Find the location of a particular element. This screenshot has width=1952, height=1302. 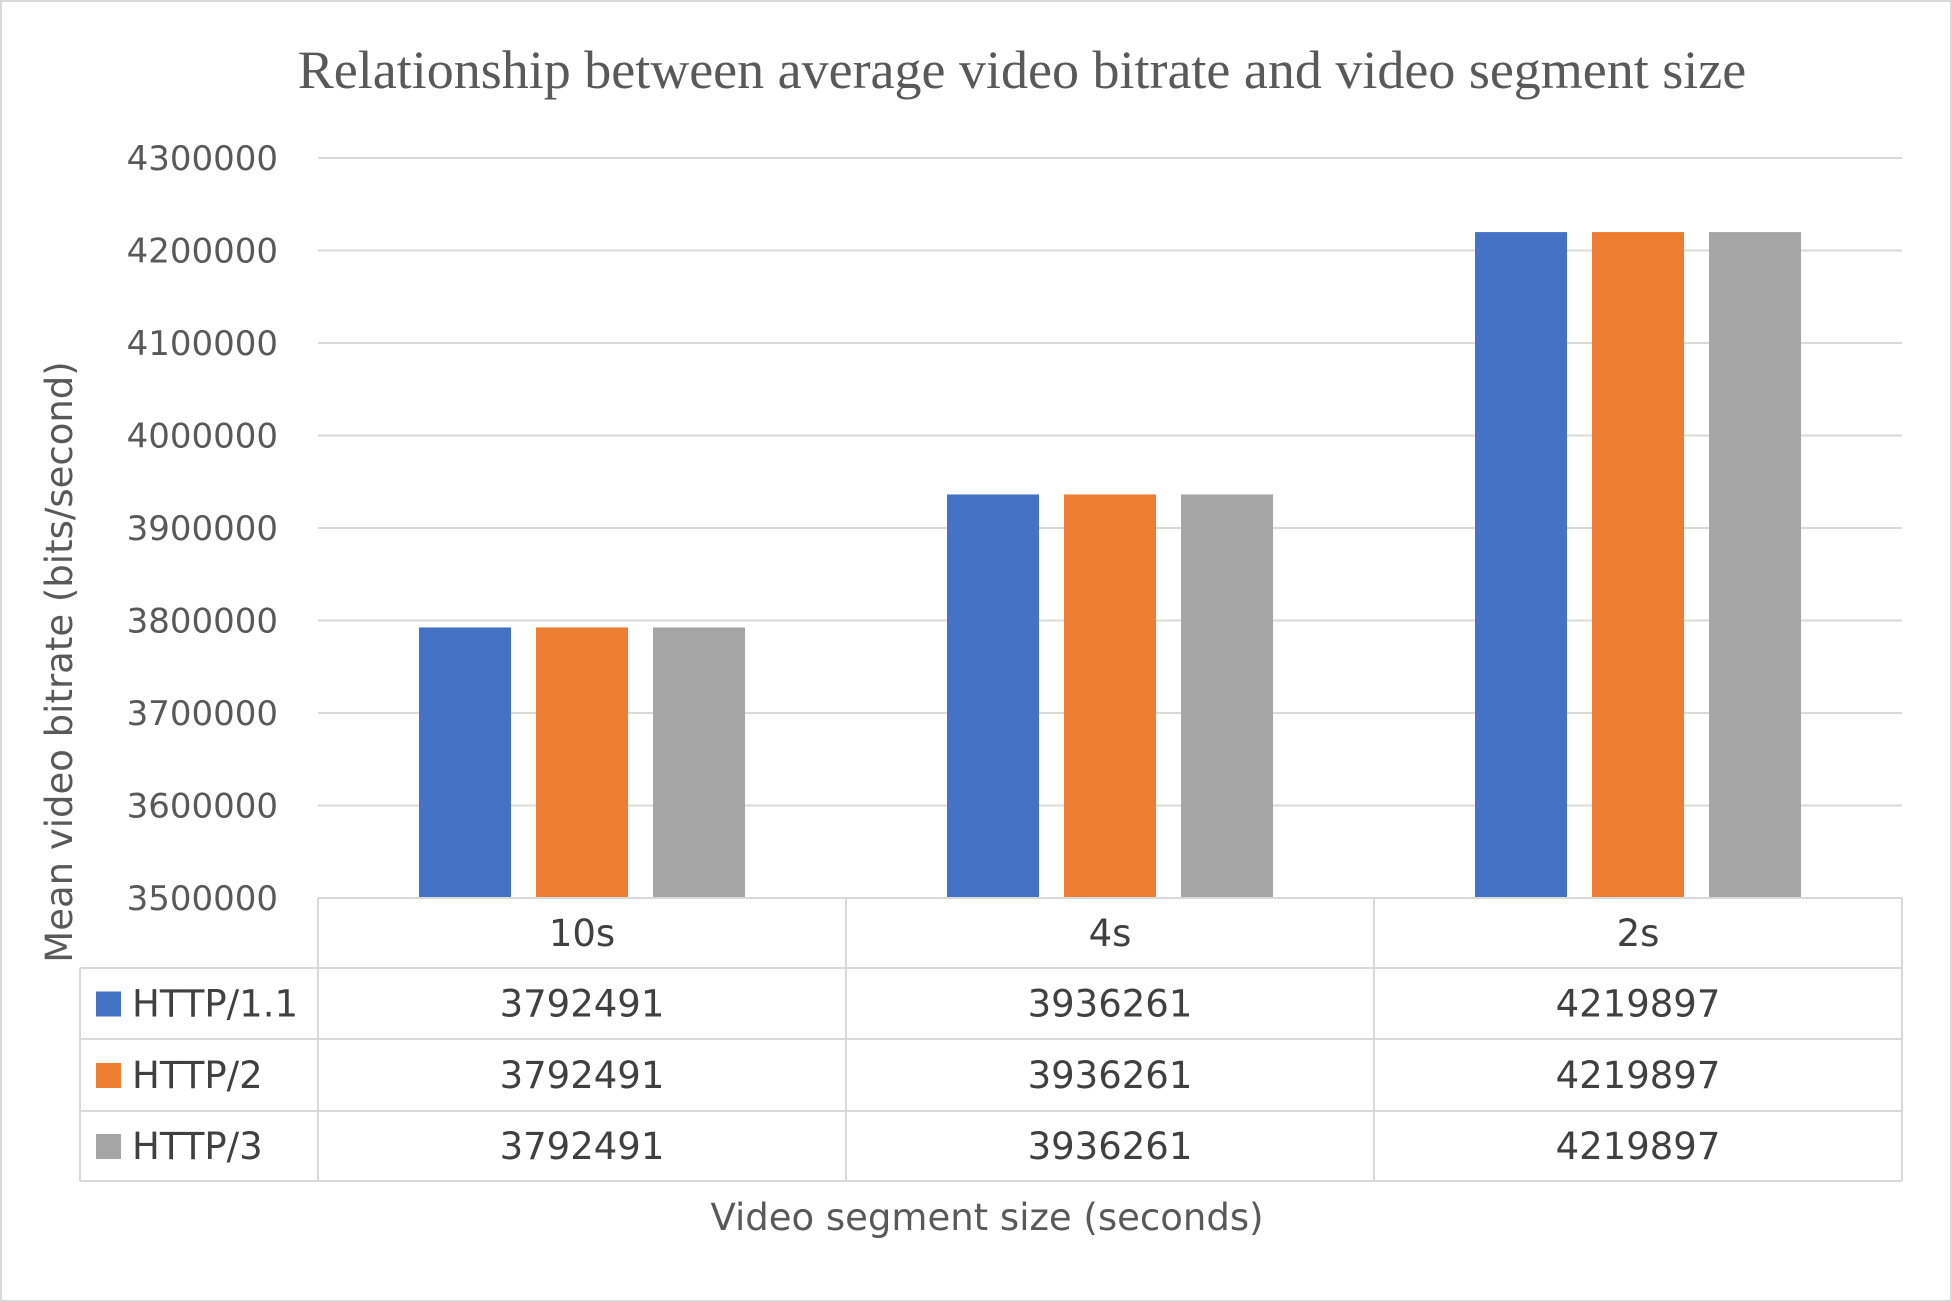

x-category-label: 10s is located at coordinates (582, 933).